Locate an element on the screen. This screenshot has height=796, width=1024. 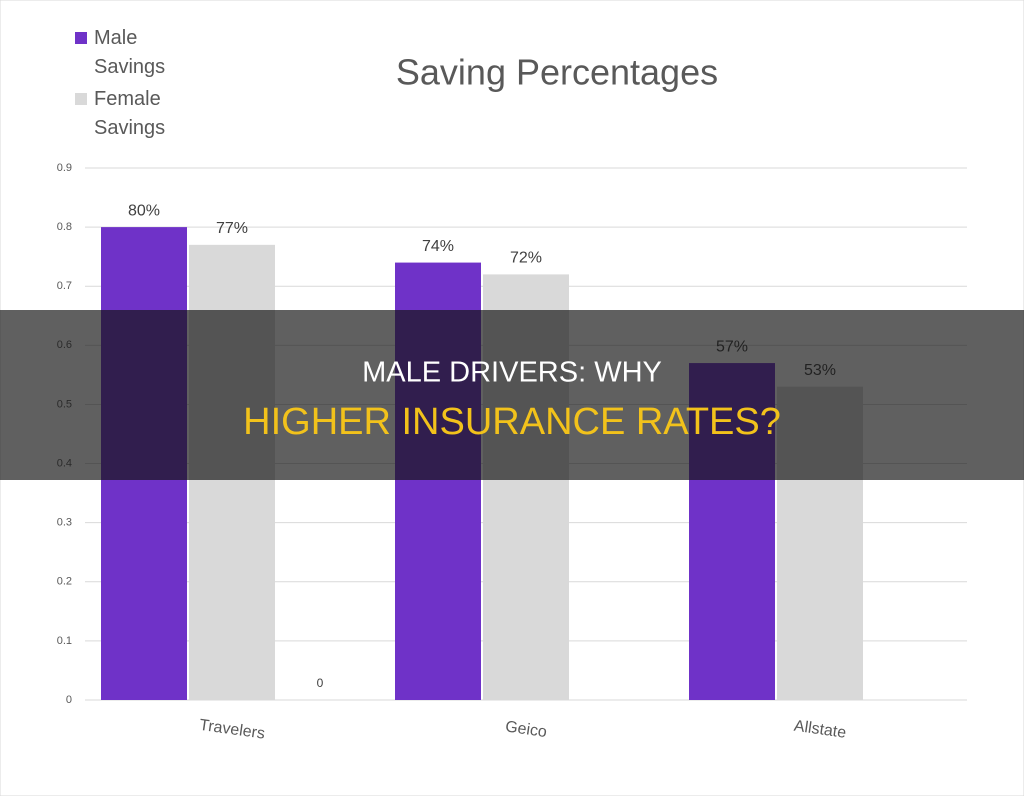
legend-item: Male Savings is located at coordinates (130, 53).